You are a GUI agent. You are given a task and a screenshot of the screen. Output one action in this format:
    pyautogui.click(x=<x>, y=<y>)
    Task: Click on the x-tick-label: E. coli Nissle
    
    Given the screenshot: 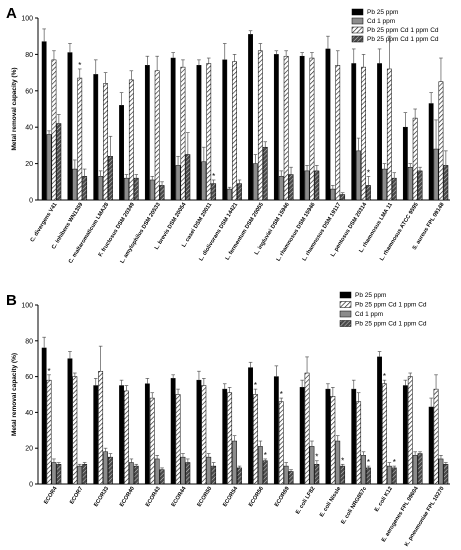 What is the action you would take?
    pyautogui.click(x=330, y=502)
    